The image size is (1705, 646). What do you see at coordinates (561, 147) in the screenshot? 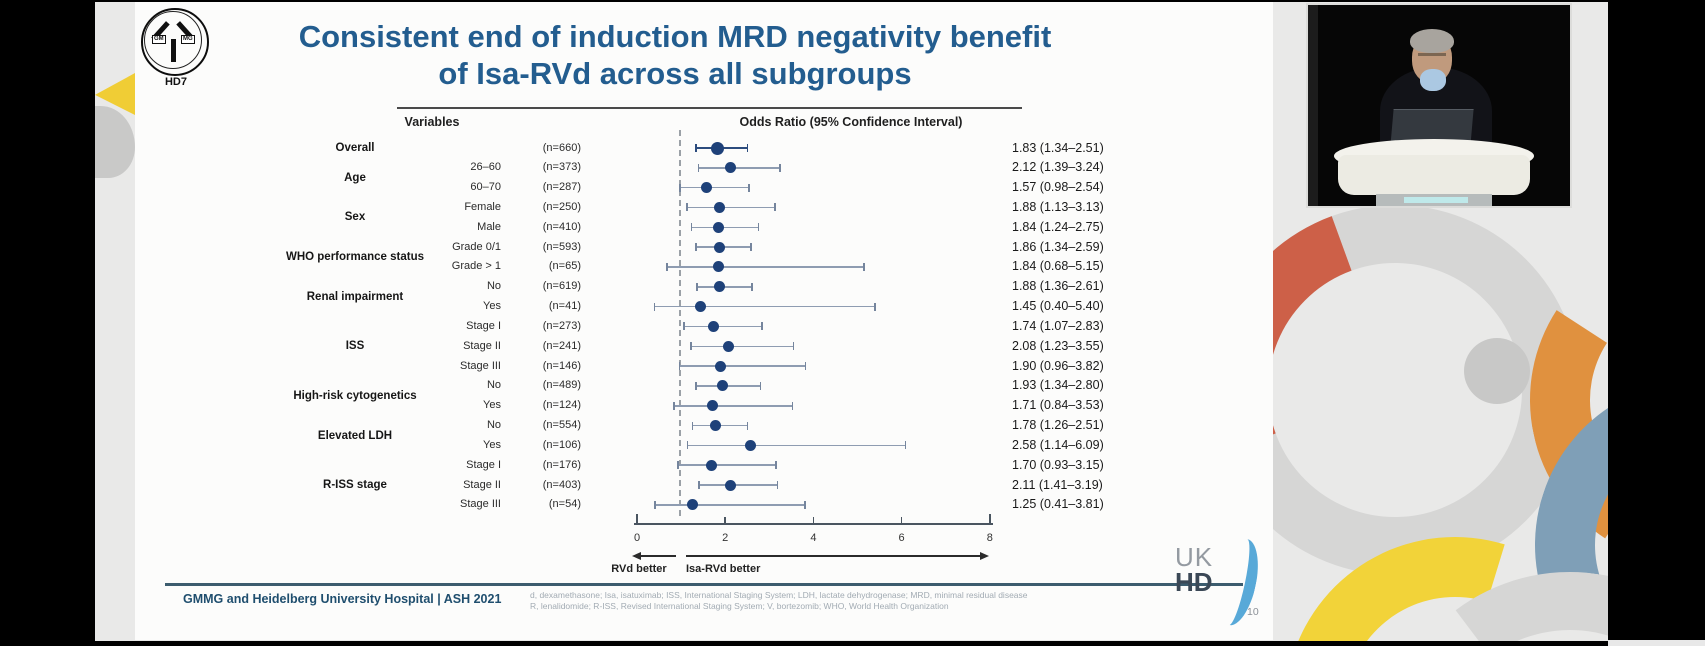
I see `n-count-label: (n=660)` at bounding box center [561, 147].